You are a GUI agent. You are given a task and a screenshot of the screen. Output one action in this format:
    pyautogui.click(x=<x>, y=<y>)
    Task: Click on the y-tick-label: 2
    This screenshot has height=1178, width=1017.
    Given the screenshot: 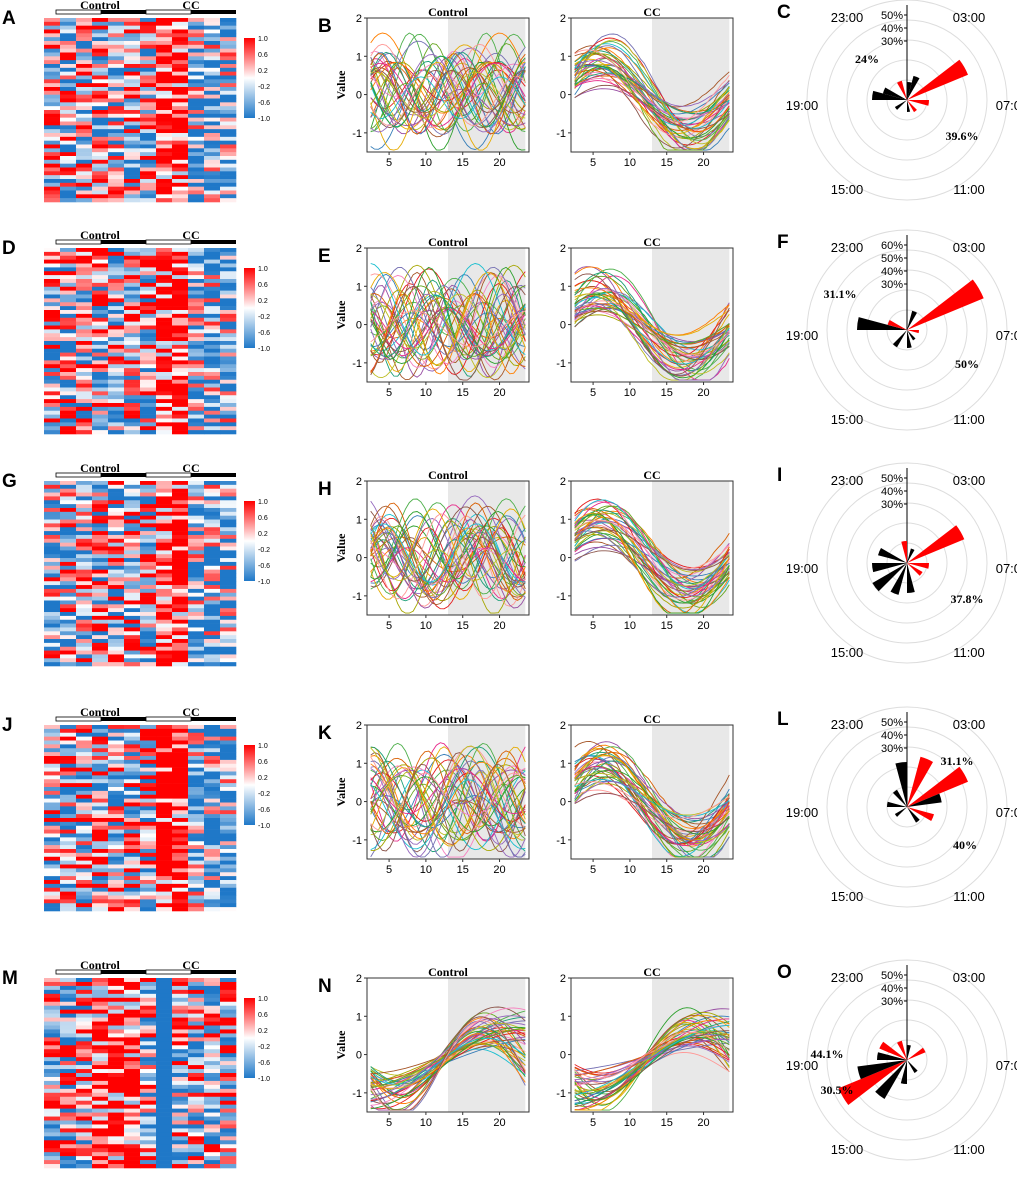 What is the action you would take?
    pyautogui.click(x=359, y=249)
    